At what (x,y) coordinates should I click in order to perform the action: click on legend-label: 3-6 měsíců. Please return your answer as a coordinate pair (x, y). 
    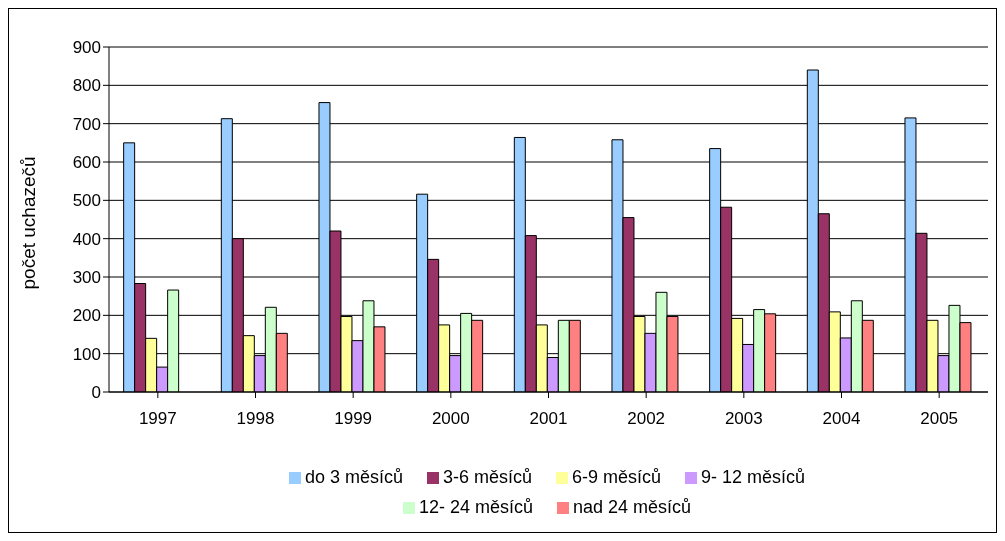
    Looking at the image, I should click on (487, 477).